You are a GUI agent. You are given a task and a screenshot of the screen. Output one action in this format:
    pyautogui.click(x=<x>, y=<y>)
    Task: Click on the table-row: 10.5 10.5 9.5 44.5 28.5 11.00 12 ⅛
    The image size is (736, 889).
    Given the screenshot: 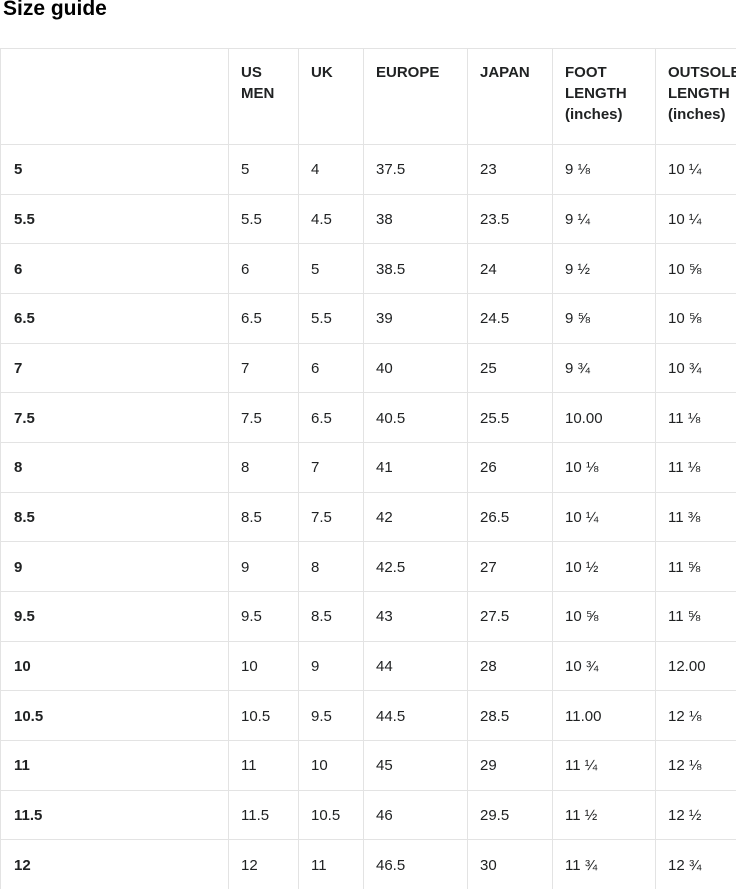 What is the action you would take?
    pyautogui.click(x=368, y=715)
    